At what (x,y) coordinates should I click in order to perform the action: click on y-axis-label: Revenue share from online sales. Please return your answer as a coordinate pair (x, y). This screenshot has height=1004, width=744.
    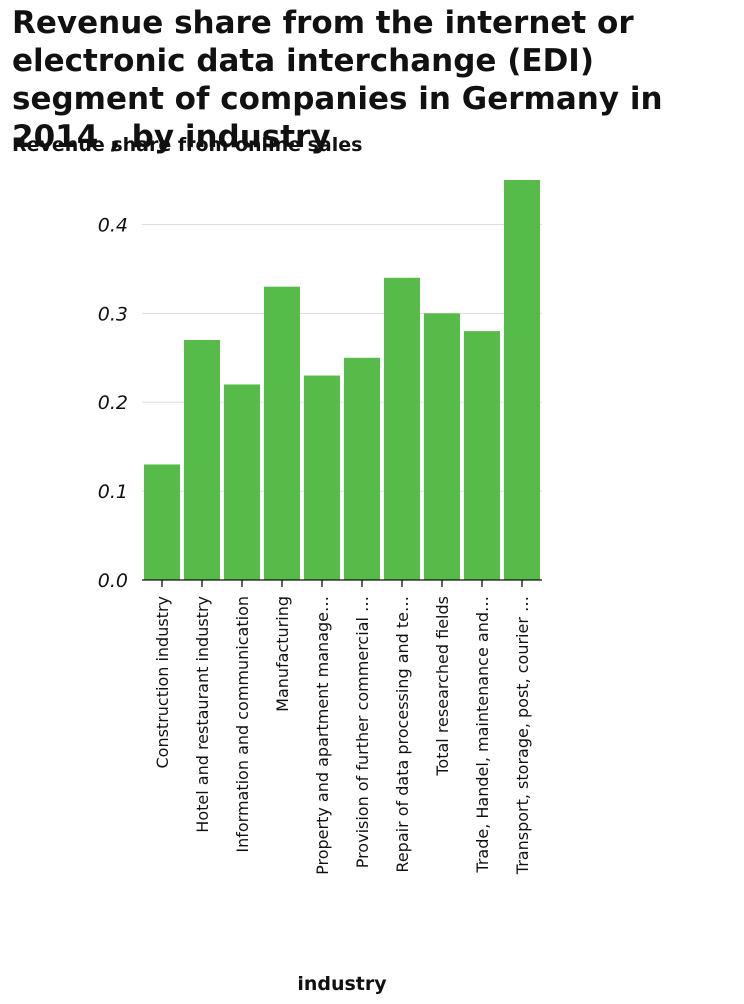
    Looking at the image, I should click on (187, 145).